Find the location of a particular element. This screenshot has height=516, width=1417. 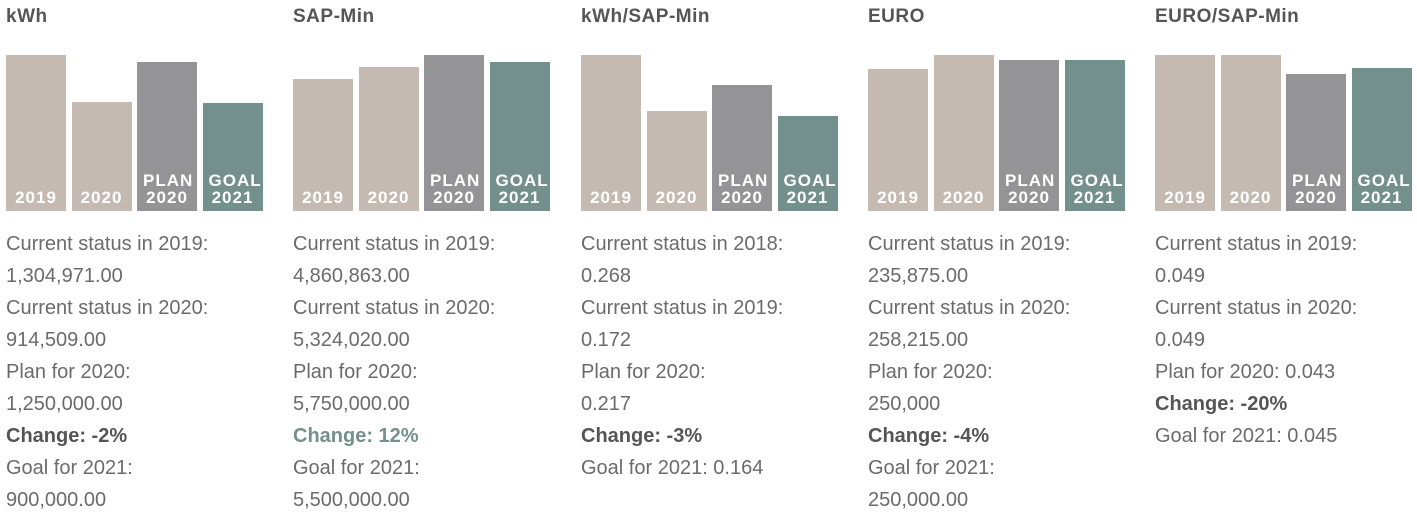

change-text: Change: -3% is located at coordinates (642, 436).